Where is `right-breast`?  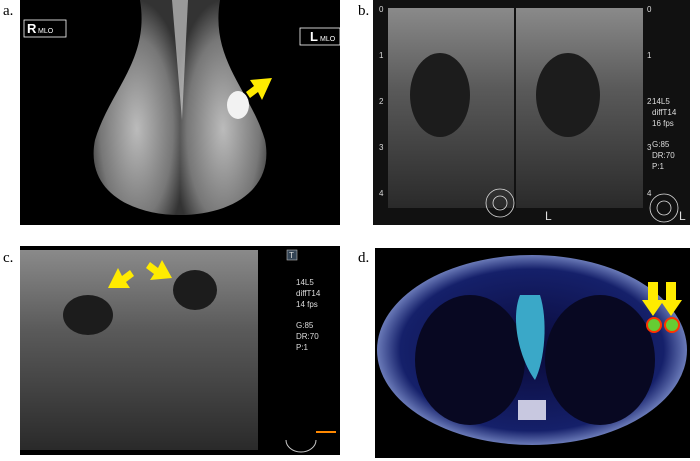 right-breast is located at coordinates (136, 107).